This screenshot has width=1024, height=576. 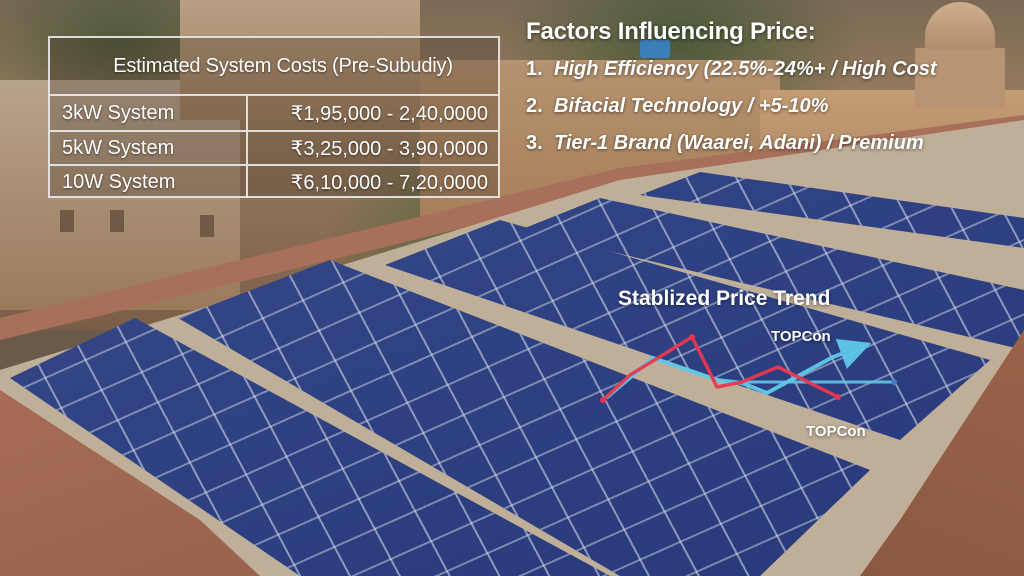 I want to click on system-size: 3kW System, so click(x=149, y=113).